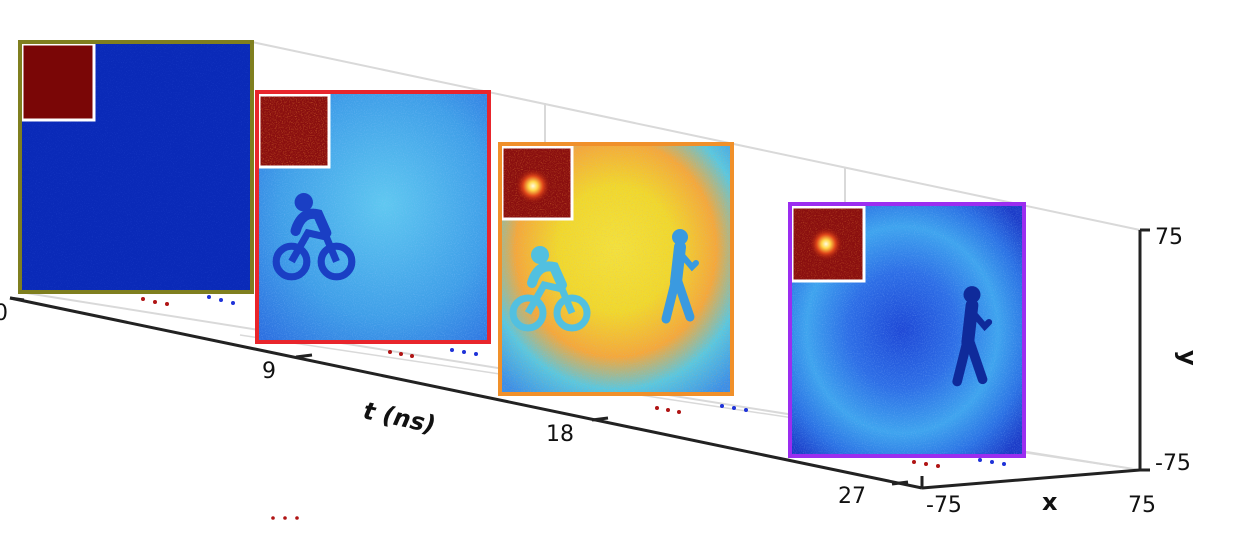 The height and width of the screenshot is (544, 1236). What do you see at coordinates (944, 505) in the screenshot?
I see `x-tick-min: -75` at bounding box center [944, 505].